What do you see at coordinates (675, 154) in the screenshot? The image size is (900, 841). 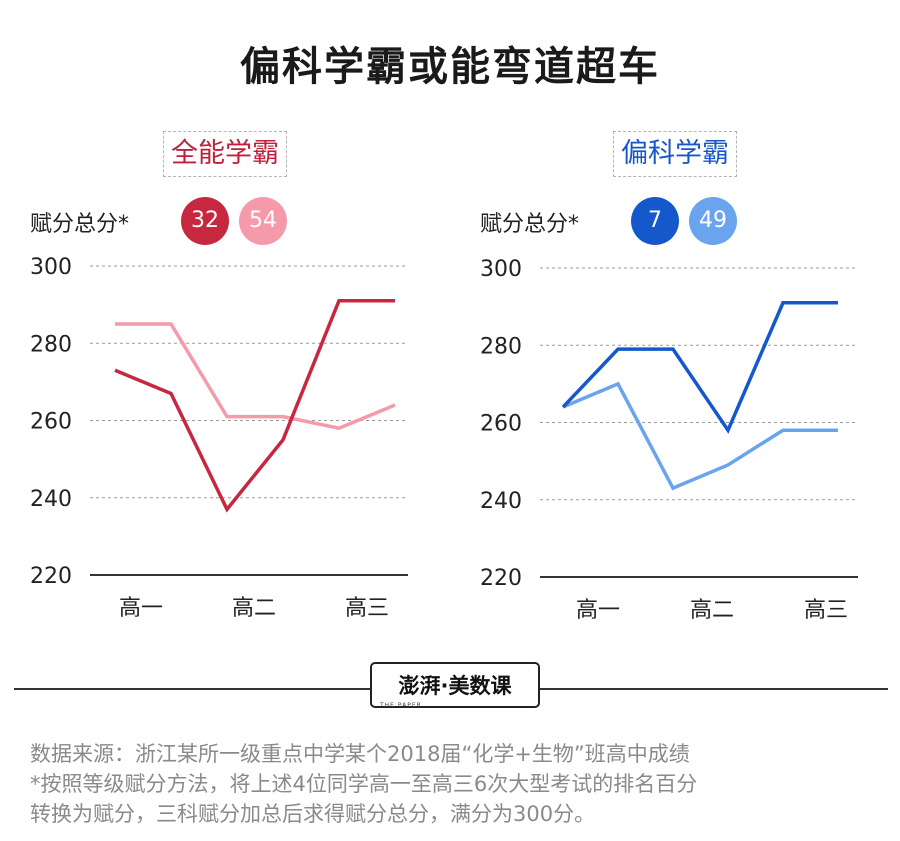 I see `panel-title-specialist: 偏科学霸` at bounding box center [675, 154].